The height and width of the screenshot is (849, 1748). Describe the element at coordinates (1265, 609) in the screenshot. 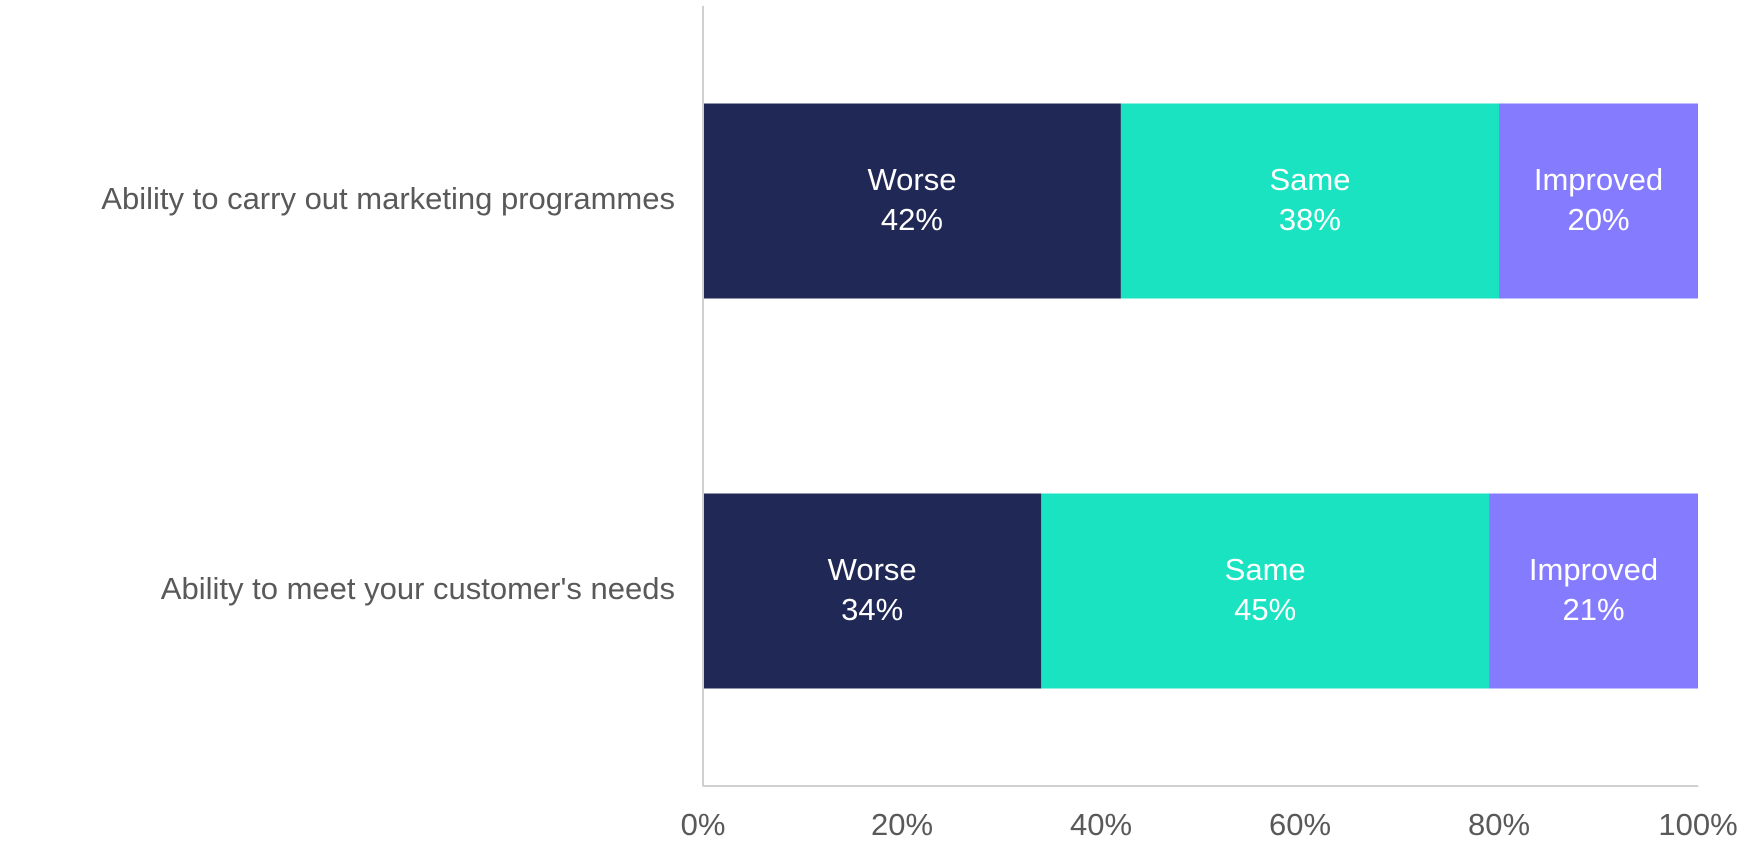

I see `data-label: 45%` at that location.